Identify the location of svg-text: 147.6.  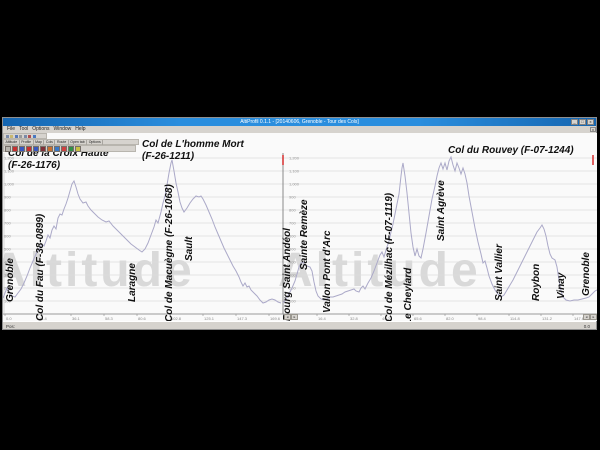
(579, 318).